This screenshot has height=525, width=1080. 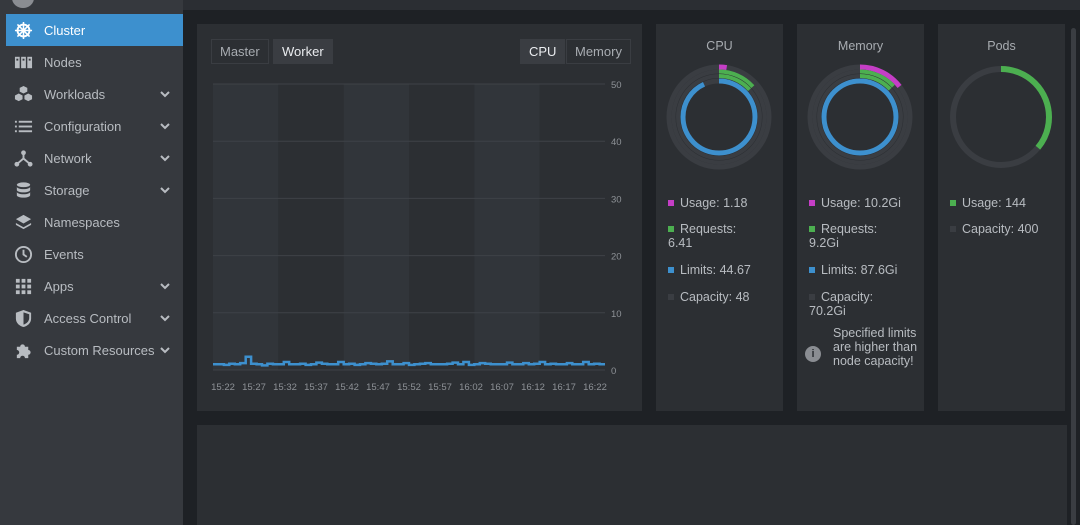 I want to click on card-title: Memory, so click(x=860, y=46).